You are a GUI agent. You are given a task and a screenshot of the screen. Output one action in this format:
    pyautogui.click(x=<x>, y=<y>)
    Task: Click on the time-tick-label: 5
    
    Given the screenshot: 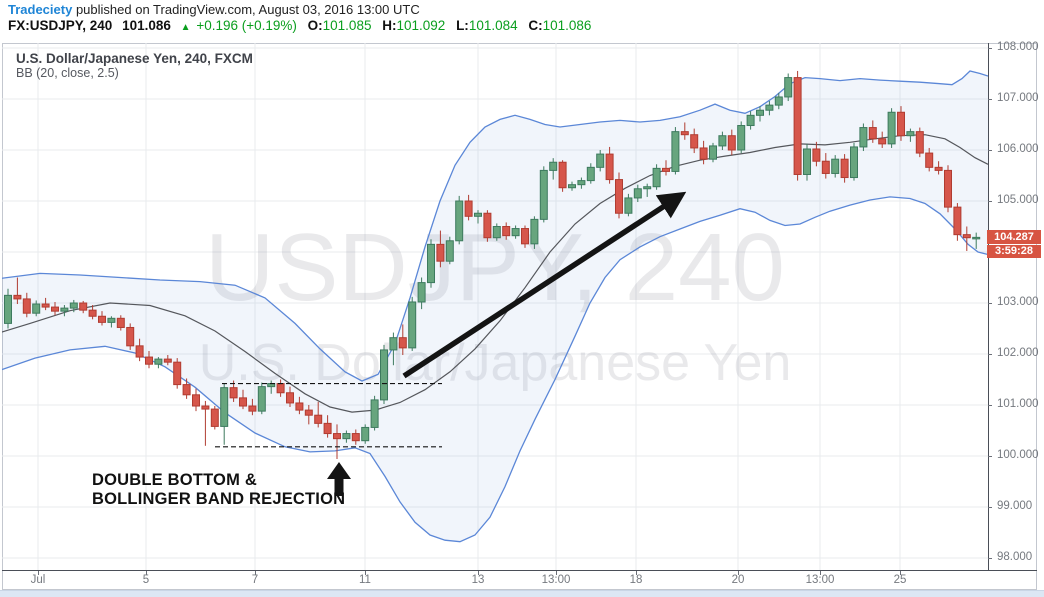 What is the action you would take?
    pyautogui.click(x=146, y=580)
    